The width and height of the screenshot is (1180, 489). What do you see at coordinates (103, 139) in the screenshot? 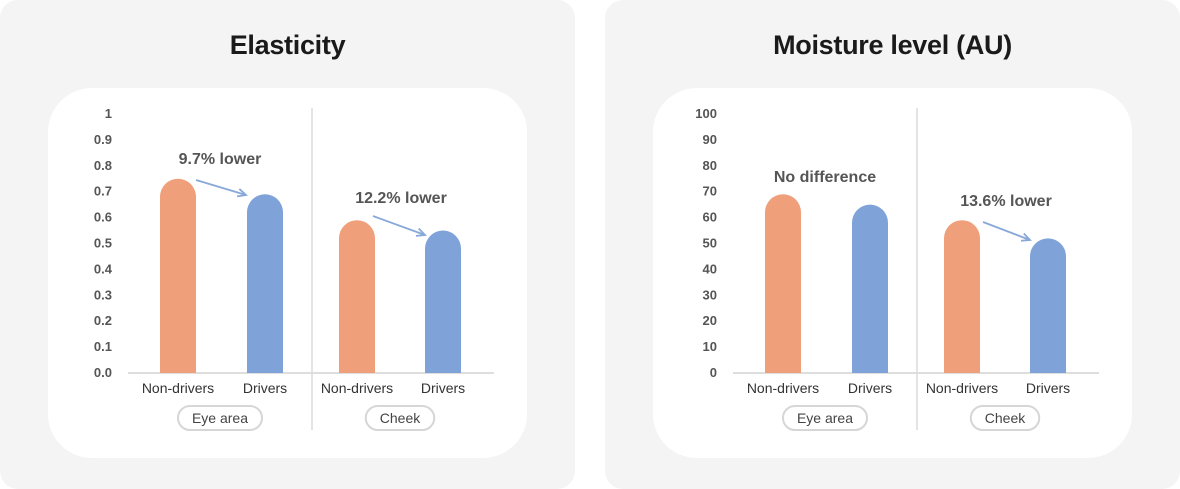
I see `y-tick-label: 0.9` at bounding box center [103, 139].